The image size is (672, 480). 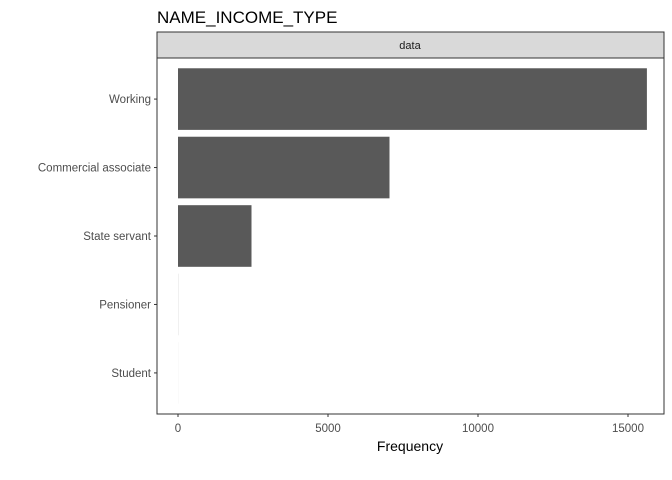 What do you see at coordinates (284, 167) in the screenshot?
I see `bar-commercial-associate` at bounding box center [284, 167].